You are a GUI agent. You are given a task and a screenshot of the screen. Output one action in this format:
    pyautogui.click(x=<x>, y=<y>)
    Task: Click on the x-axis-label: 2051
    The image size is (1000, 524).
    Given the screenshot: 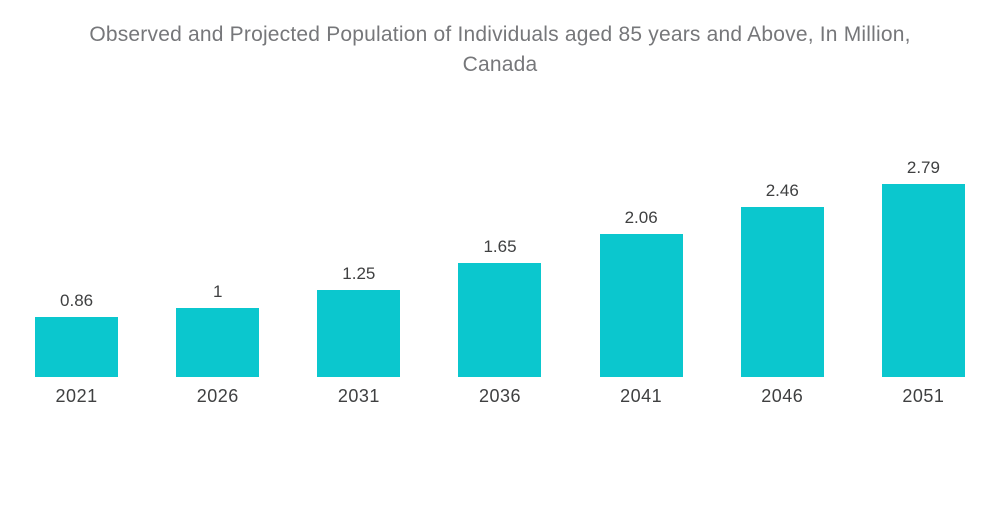 What is the action you would take?
    pyautogui.click(x=923, y=396)
    